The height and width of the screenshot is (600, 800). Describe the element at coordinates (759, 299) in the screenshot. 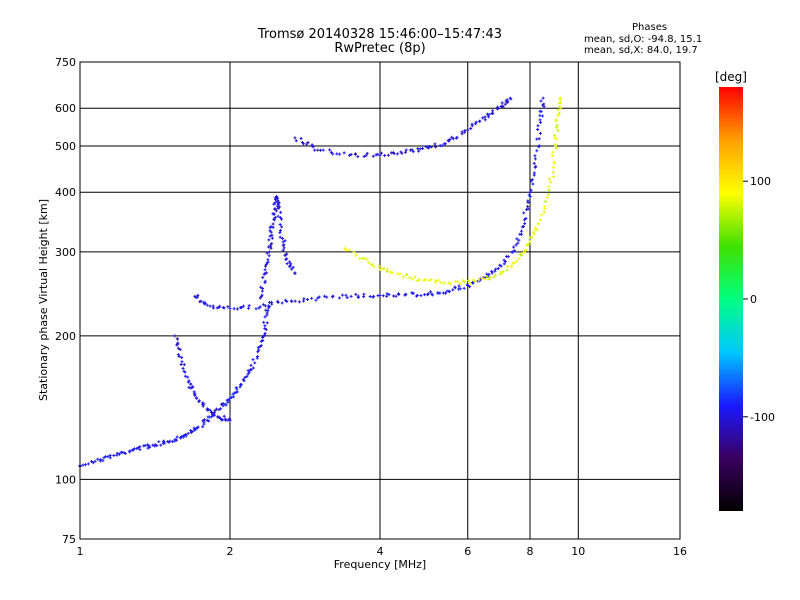

I see `colorbar-ticks: 100 0 -100` at that location.